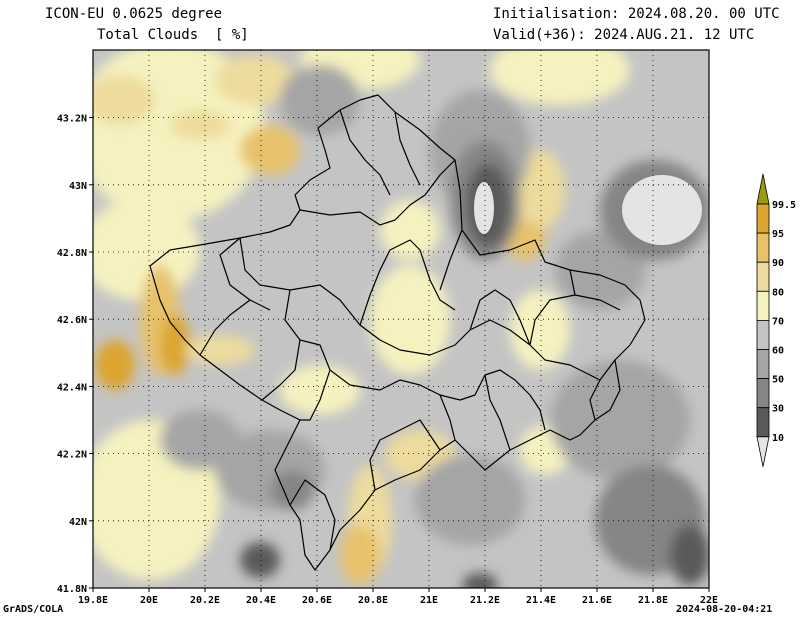 This screenshot has height=618, width=800. What do you see at coordinates (709, 600) in the screenshot?
I see `lon-tick-label: 22E` at bounding box center [709, 600].